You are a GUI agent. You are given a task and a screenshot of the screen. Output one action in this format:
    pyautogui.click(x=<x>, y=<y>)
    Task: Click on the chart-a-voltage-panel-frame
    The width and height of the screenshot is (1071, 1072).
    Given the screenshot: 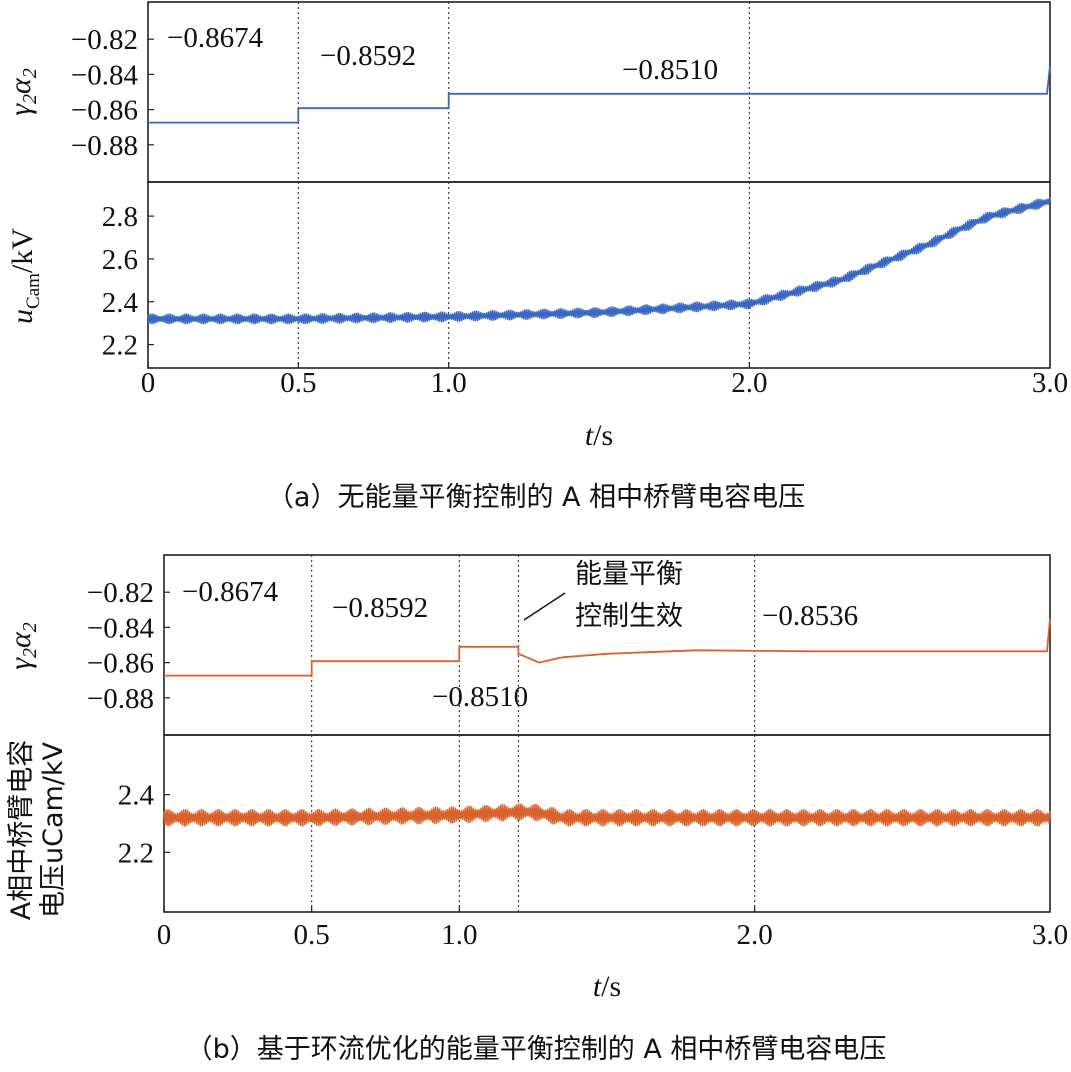 What is the action you would take?
    pyautogui.click(x=599, y=275)
    